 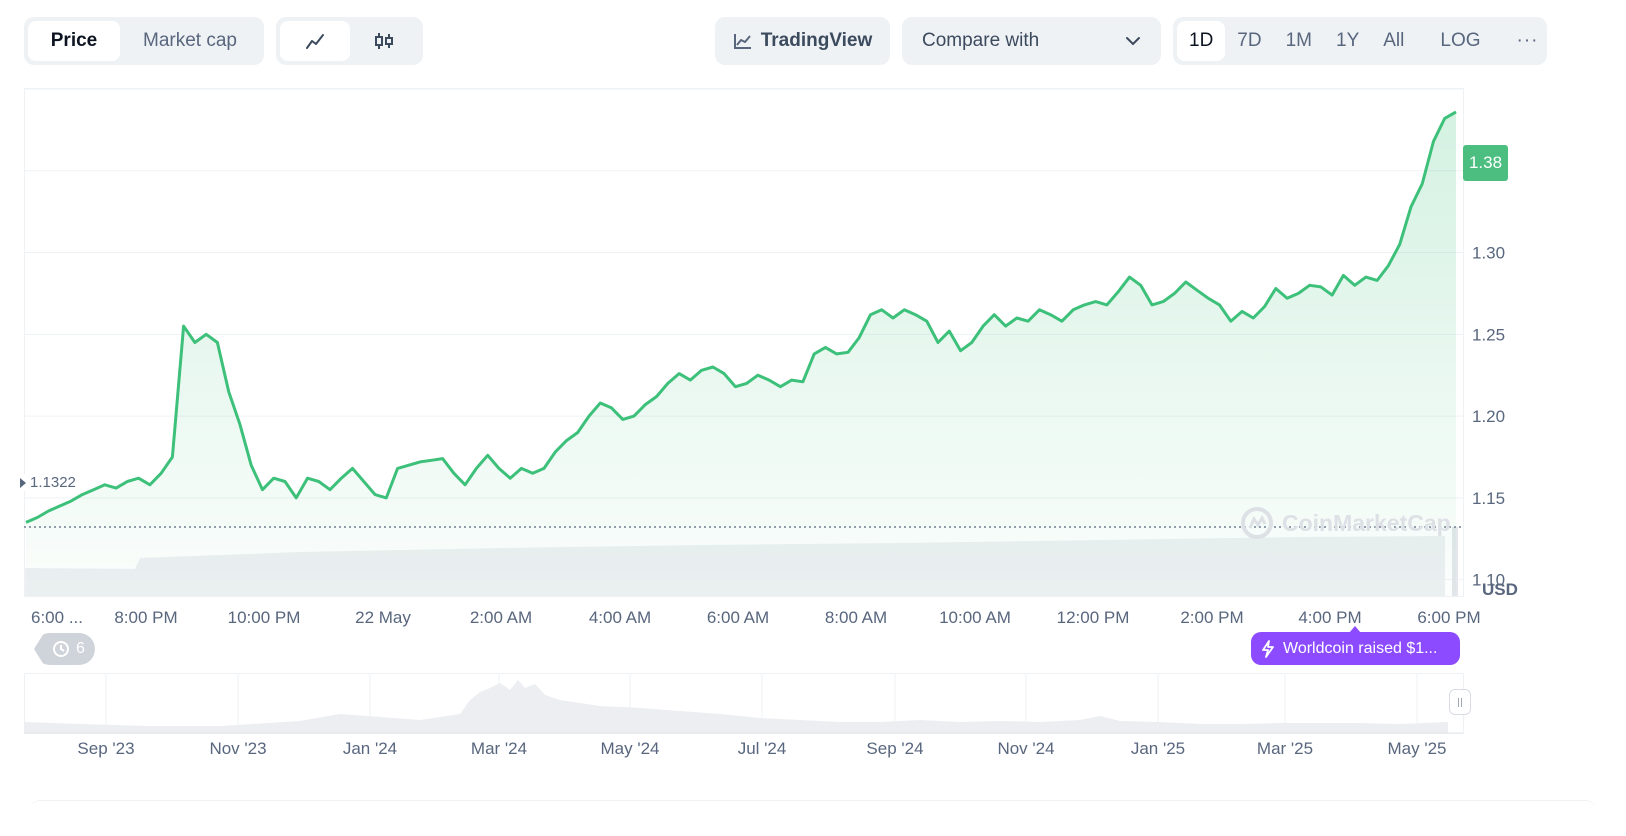 I want to click on navigator-tick-label: Sep '23, so click(x=106, y=748).